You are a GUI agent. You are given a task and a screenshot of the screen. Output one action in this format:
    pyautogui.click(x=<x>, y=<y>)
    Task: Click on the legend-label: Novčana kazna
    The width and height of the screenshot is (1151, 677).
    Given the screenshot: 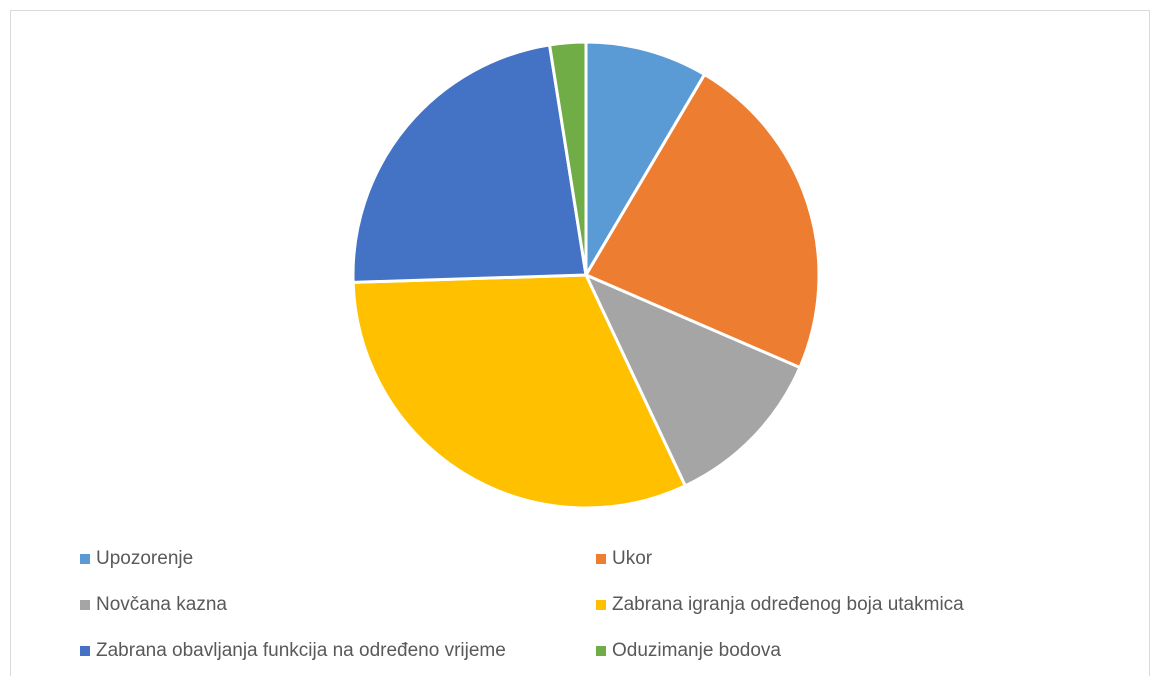 What is the action you would take?
    pyautogui.click(x=161, y=604)
    